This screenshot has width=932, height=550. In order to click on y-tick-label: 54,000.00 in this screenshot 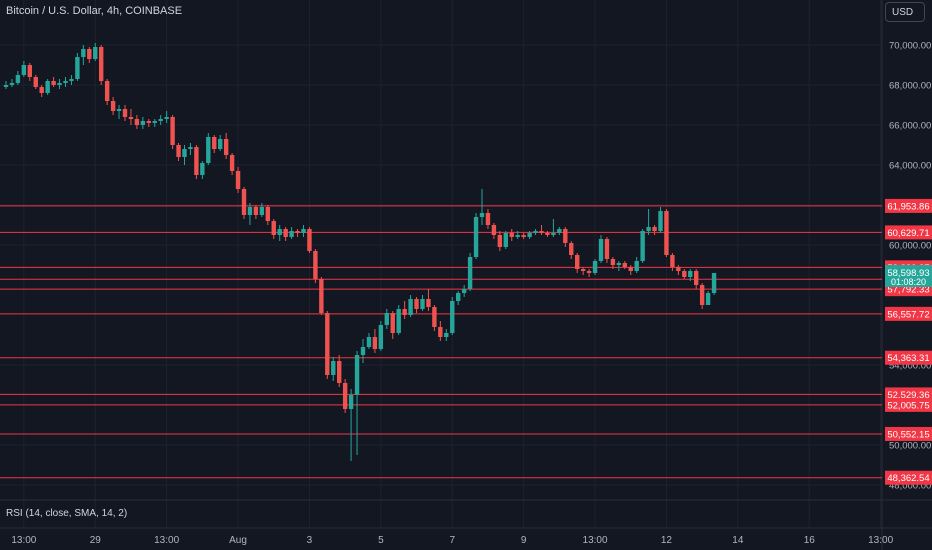, I will do `click(910, 366)`.